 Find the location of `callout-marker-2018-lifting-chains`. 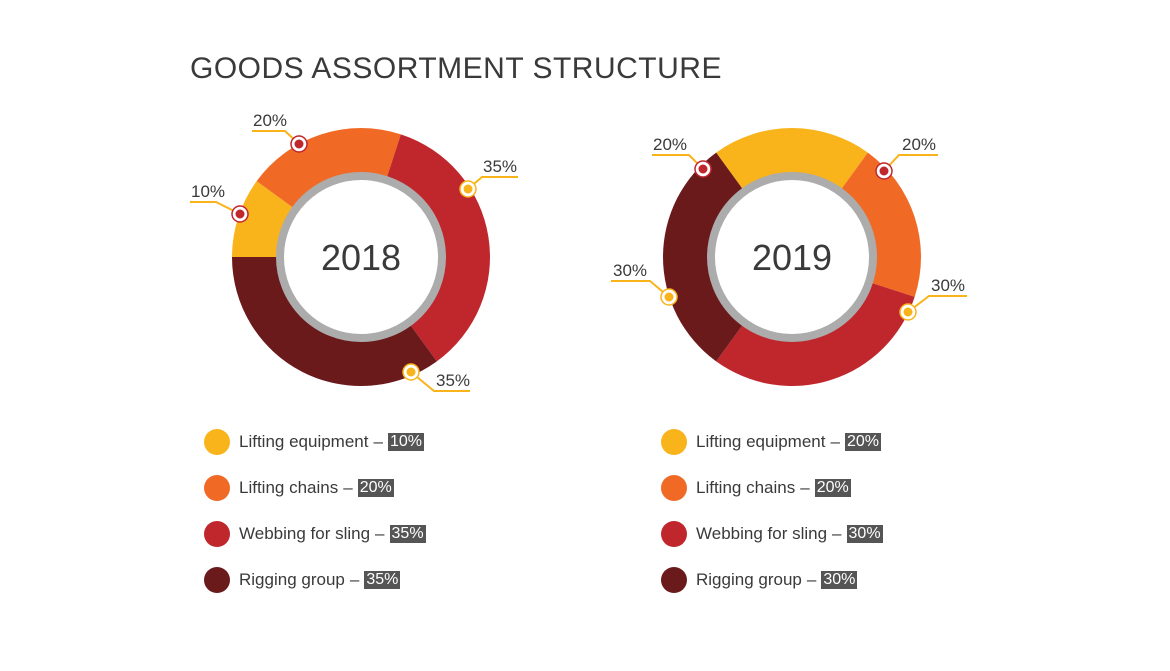

callout-marker-2018-lifting-chains is located at coordinates (299, 144).